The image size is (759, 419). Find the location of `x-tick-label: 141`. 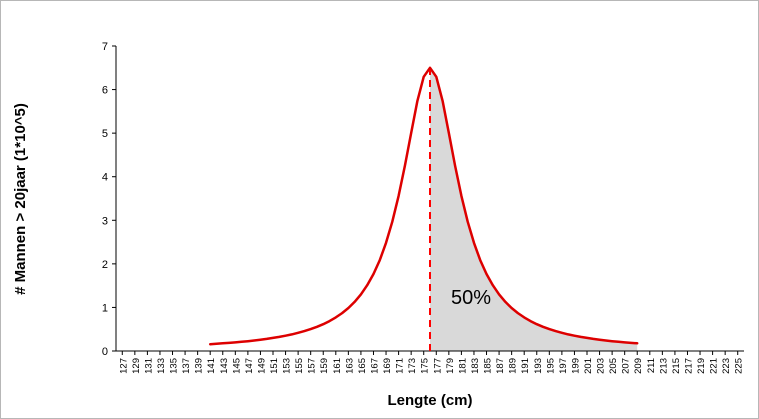

x-tick-label: 141 is located at coordinates (211, 366).